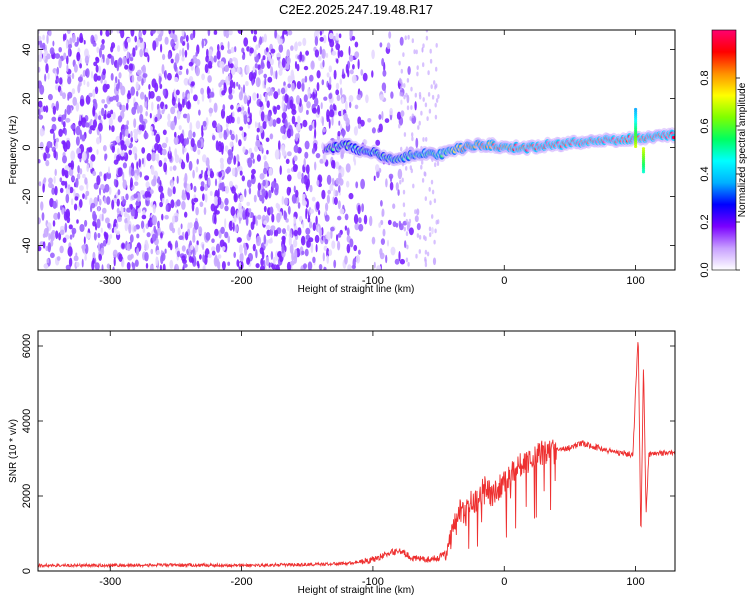  What do you see at coordinates (27, 496) in the screenshot?
I see `snr-y-tick-label: 2000` at bounding box center [27, 496].